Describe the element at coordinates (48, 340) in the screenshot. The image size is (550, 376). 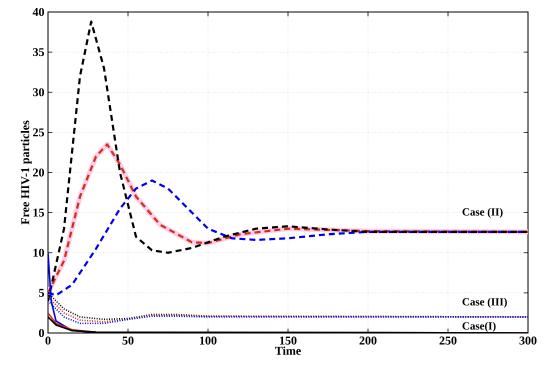
I see `x-tick-label: 0` at that location.